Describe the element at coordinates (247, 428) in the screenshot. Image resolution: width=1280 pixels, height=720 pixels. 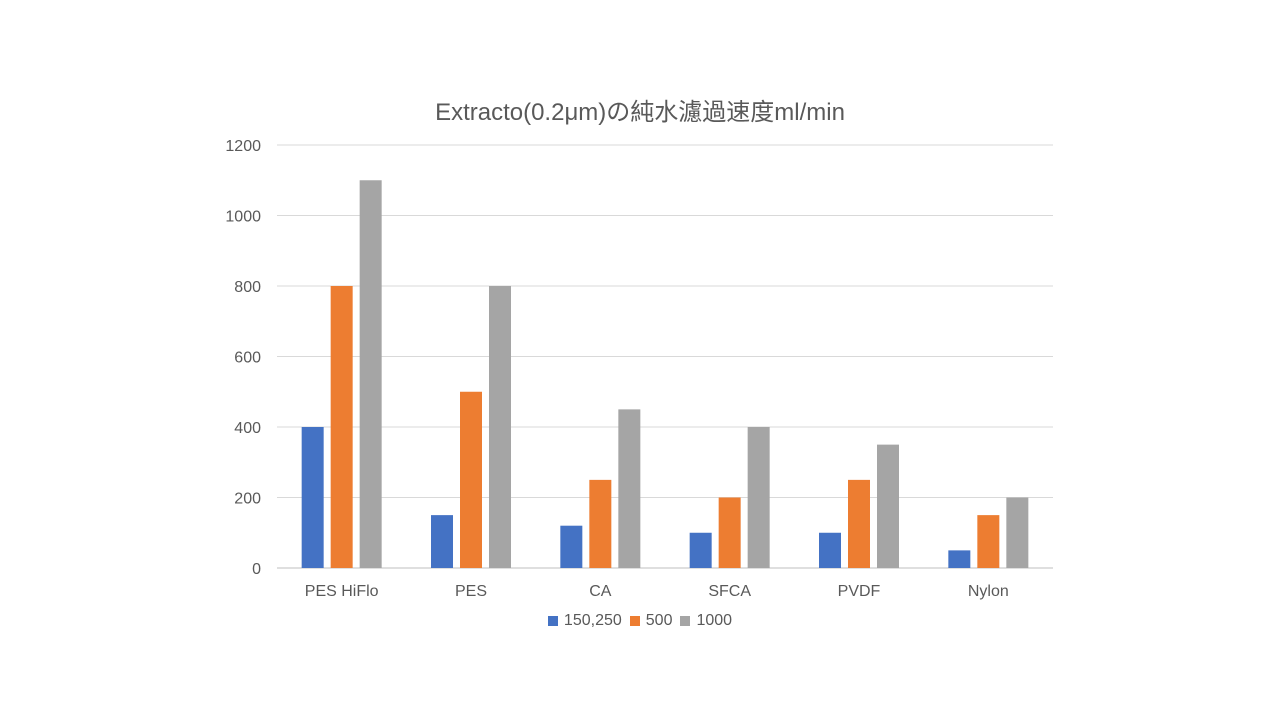
I see `y-tick-label: 400` at that location.